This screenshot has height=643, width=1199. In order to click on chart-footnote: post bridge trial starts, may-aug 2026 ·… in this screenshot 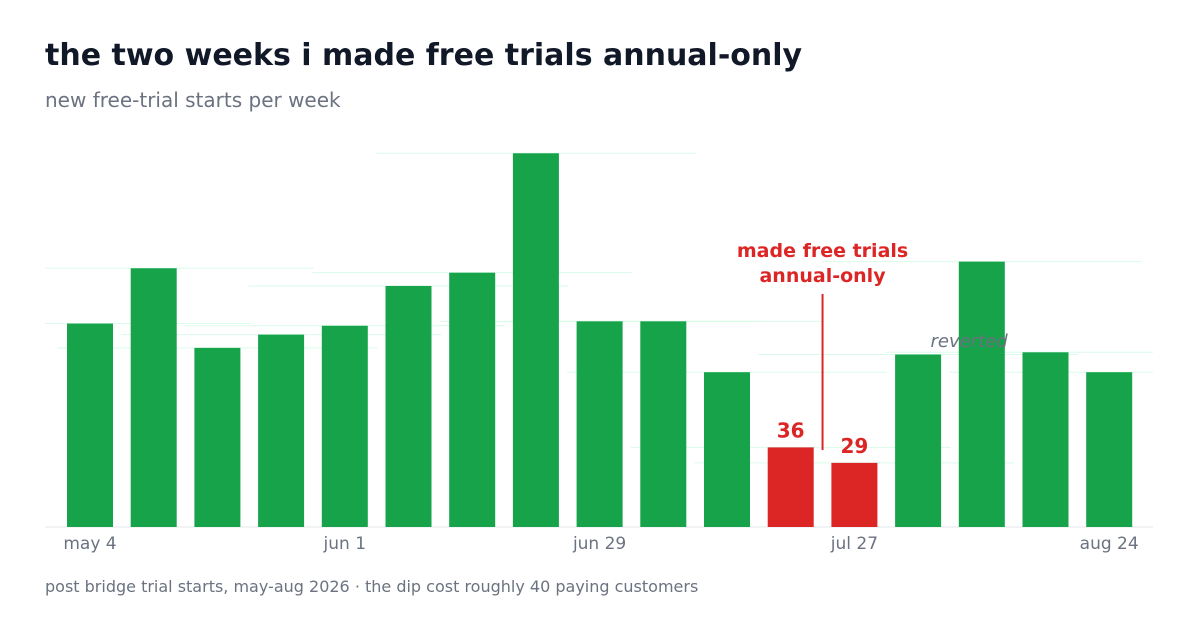, I will do `click(372, 586)`.